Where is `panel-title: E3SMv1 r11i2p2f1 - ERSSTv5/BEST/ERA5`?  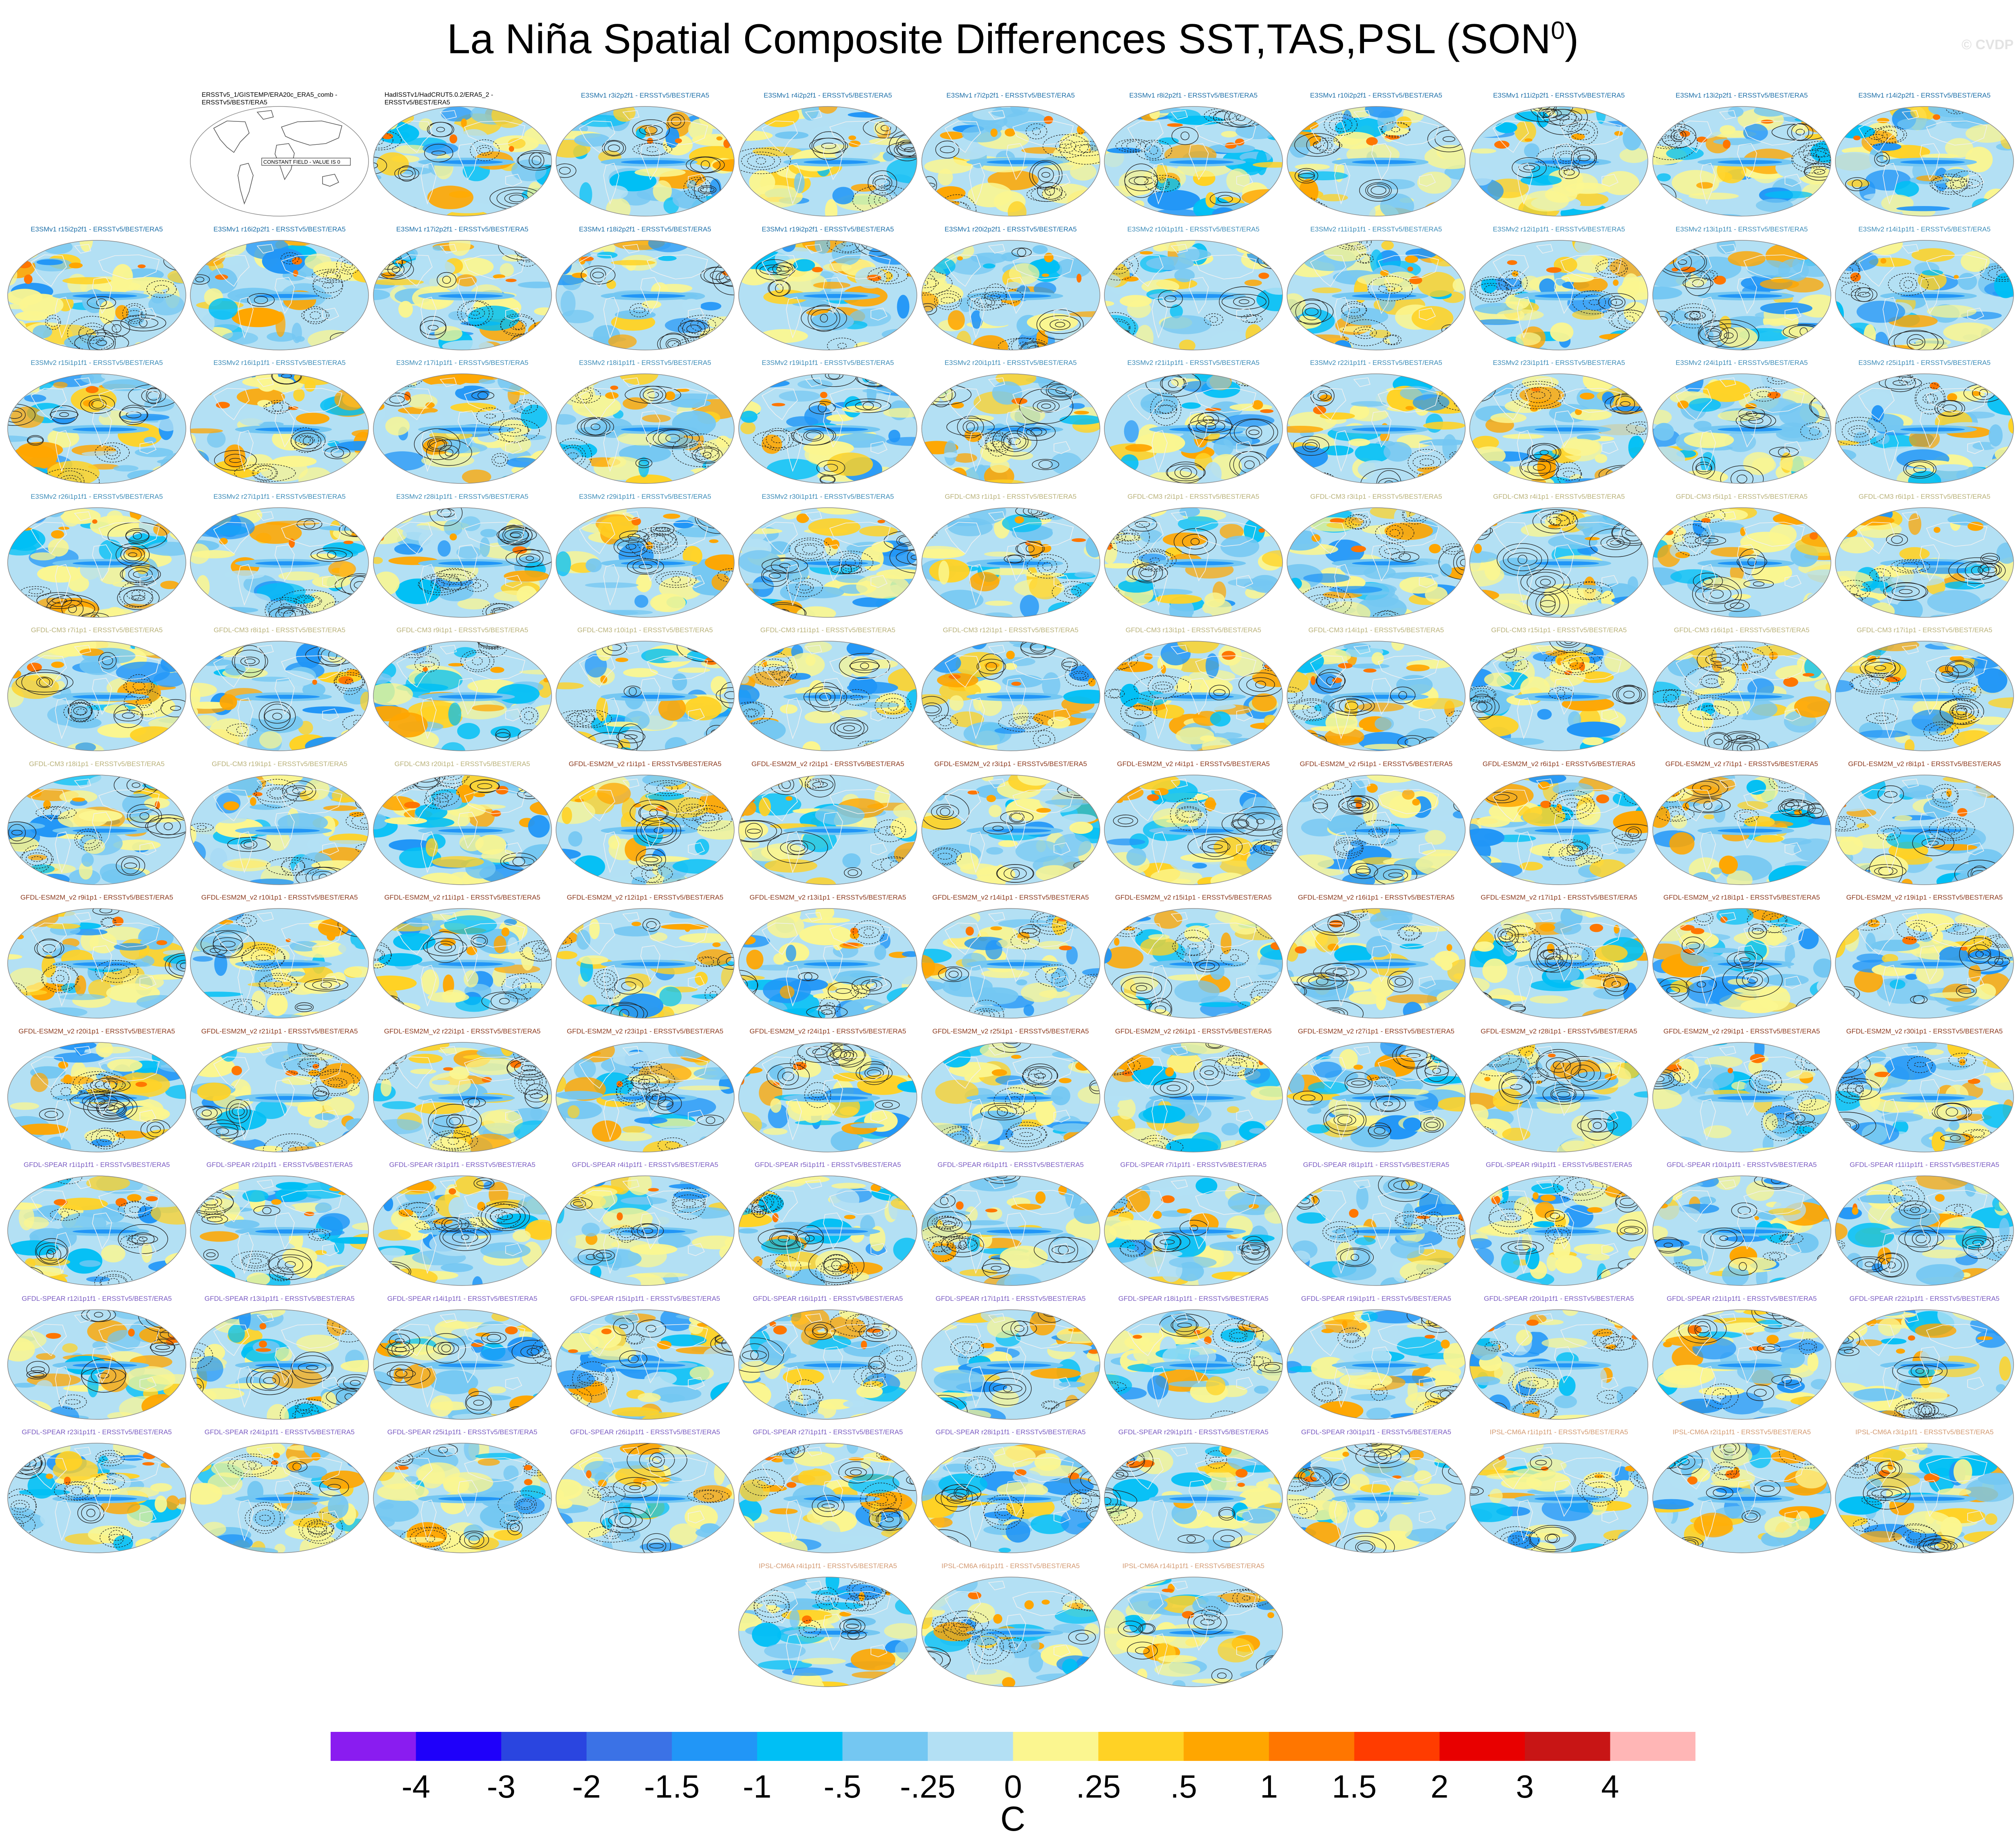 panel-title: E3SMv1 r11i2p2f1 - ERSSTv5/BEST/ERA5 is located at coordinates (1559, 95).